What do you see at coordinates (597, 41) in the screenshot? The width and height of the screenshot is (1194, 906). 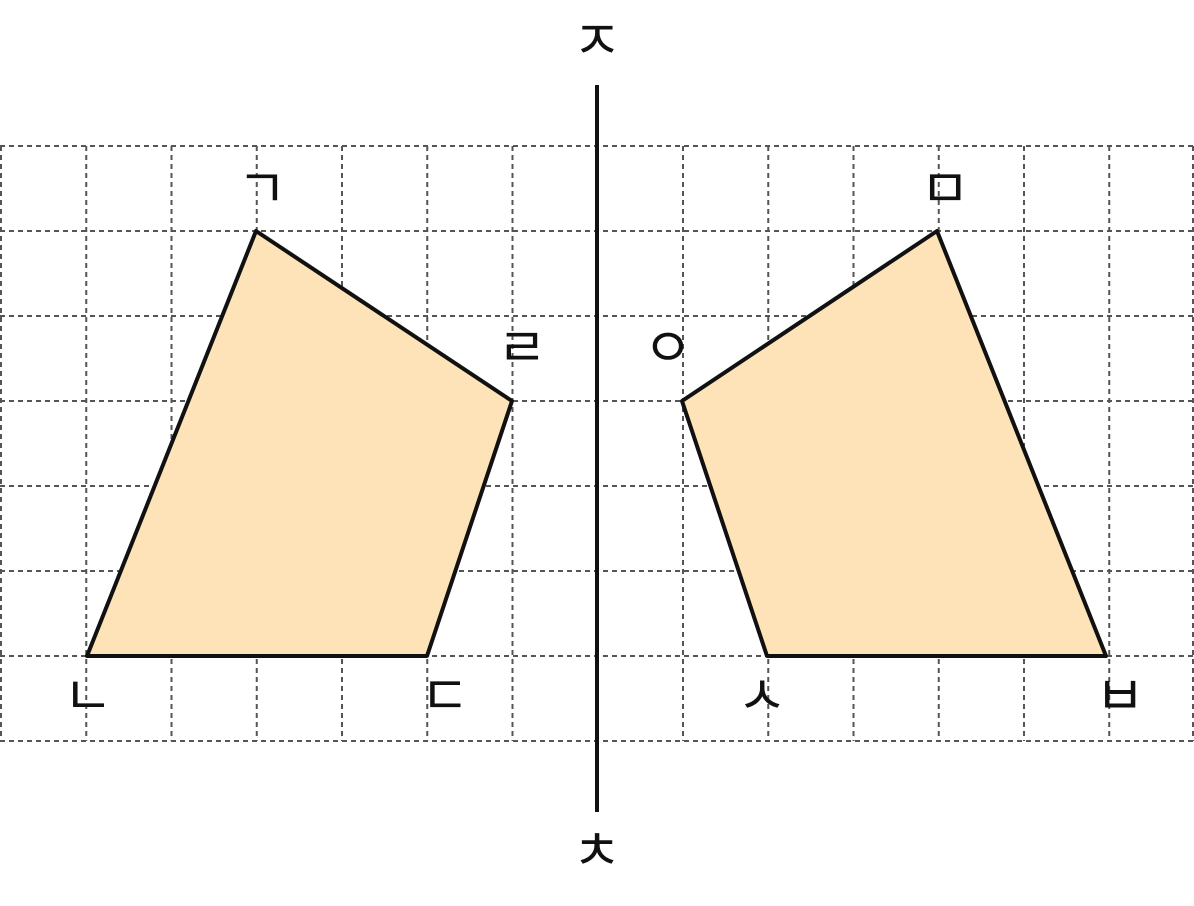 I see `axis-top-label: ㅈ` at bounding box center [597, 41].